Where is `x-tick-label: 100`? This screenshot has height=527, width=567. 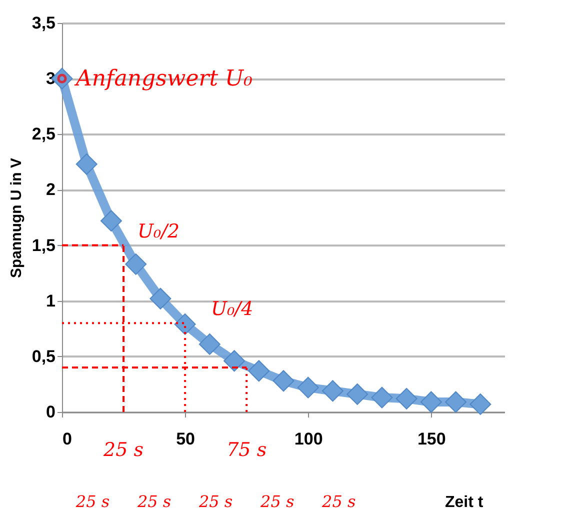
x-tick-label: 100 is located at coordinates (308, 439).